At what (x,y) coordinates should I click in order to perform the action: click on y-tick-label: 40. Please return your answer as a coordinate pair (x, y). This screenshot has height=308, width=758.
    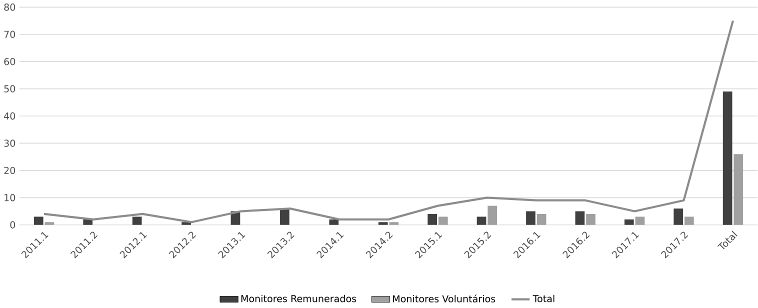
    Looking at the image, I should click on (10, 116).